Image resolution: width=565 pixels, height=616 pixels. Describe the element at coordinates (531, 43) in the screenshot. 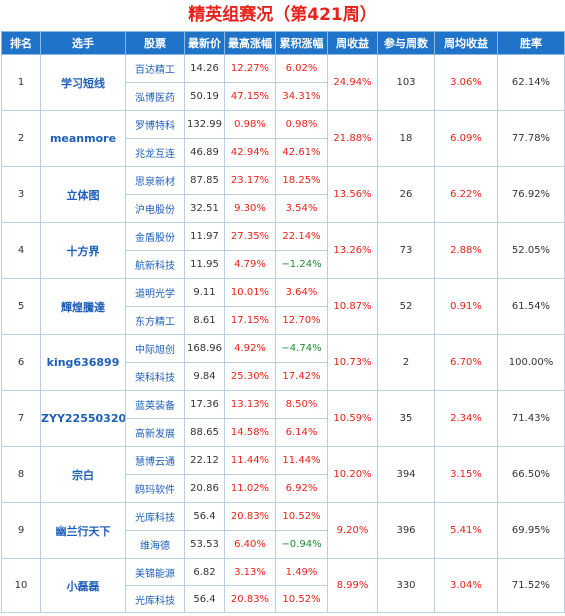

I see `header-win-rate: 胜率` at that location.